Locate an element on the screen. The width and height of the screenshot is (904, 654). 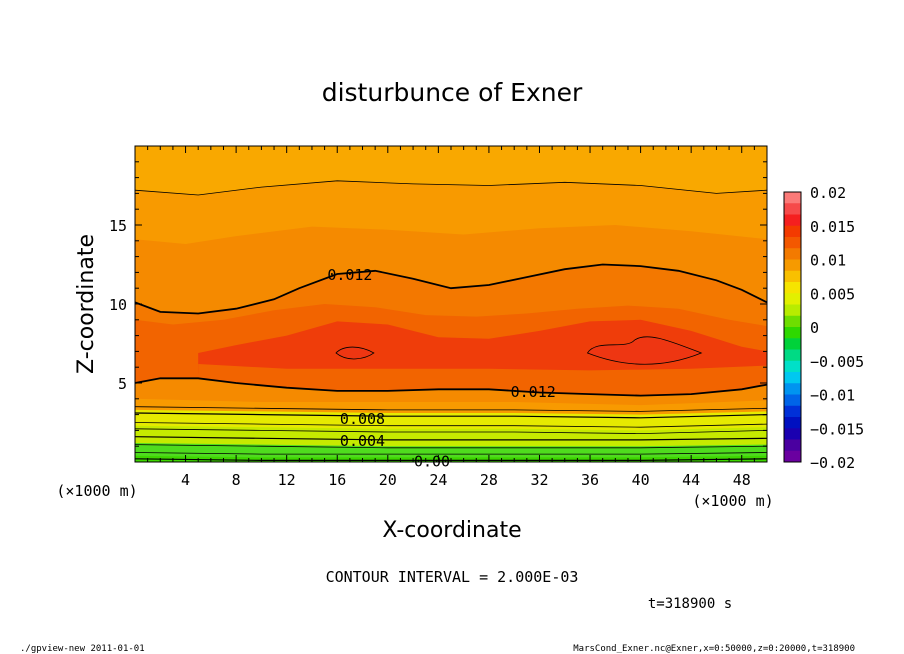
contour-label: 0.00 is located at coordinates (432, 461).